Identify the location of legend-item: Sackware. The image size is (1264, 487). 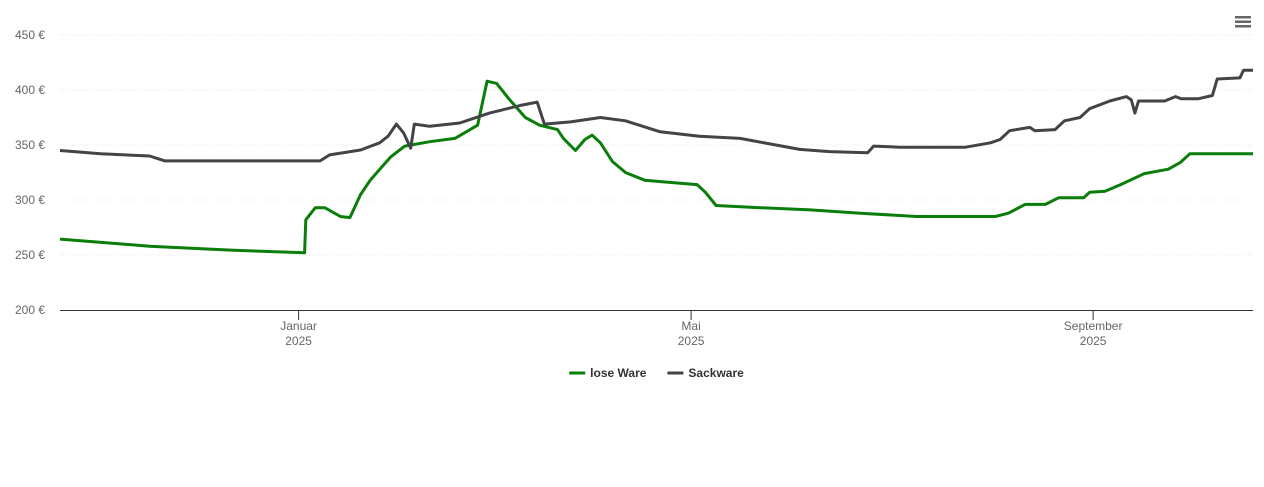
(705, 373).